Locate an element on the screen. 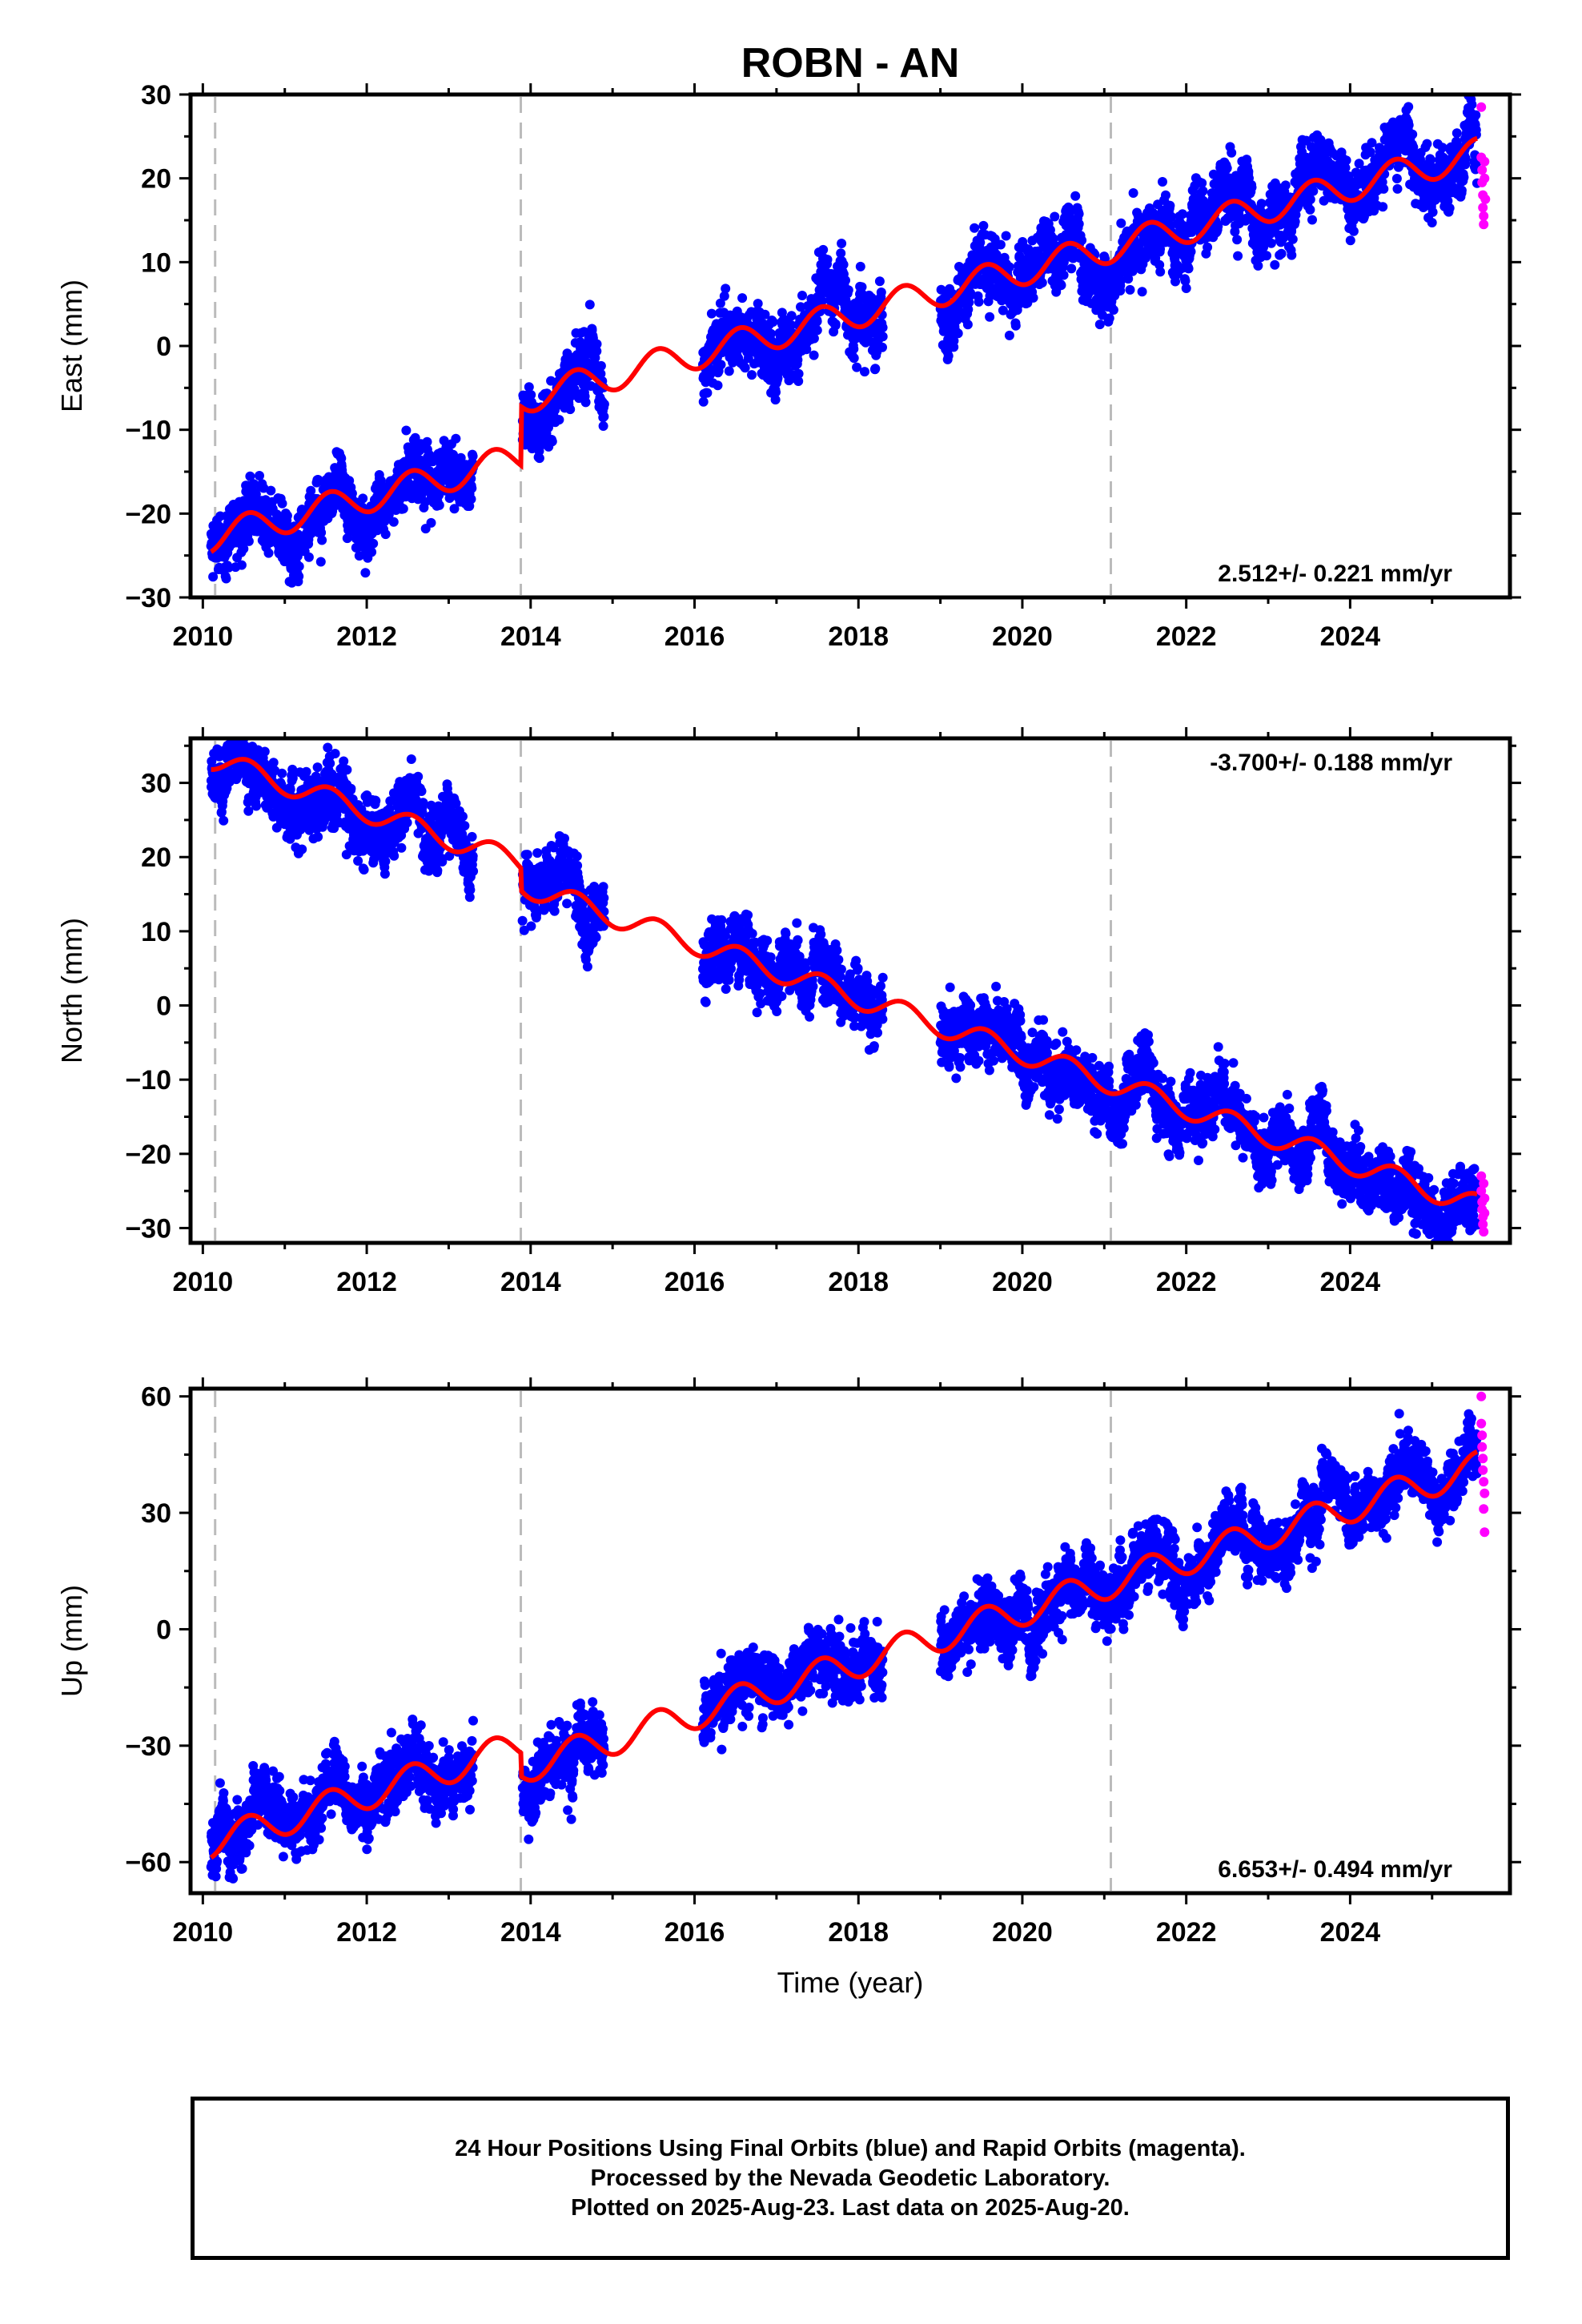  chart-title: ROBN - AN is located at coordinates (850, 63).